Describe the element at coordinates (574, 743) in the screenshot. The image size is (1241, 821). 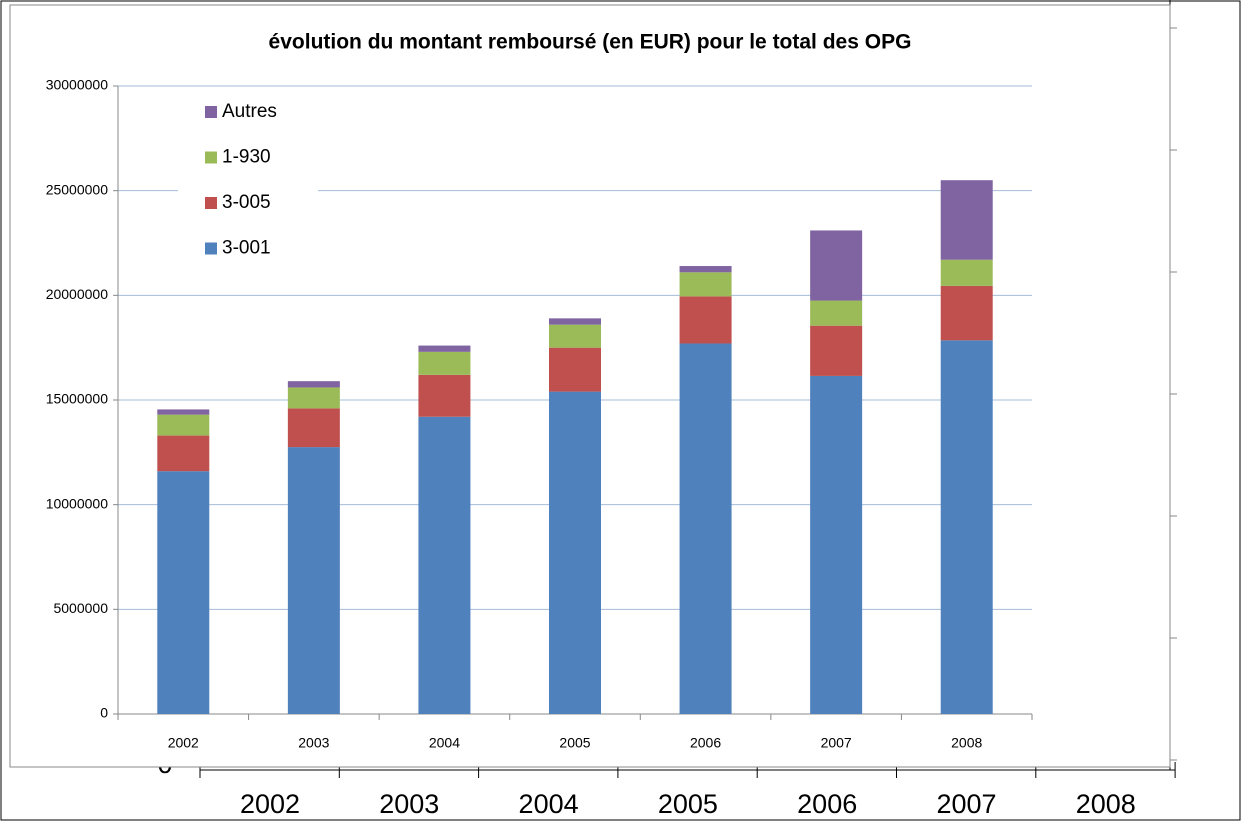
I see `x-tick-label: 2005` at that location.